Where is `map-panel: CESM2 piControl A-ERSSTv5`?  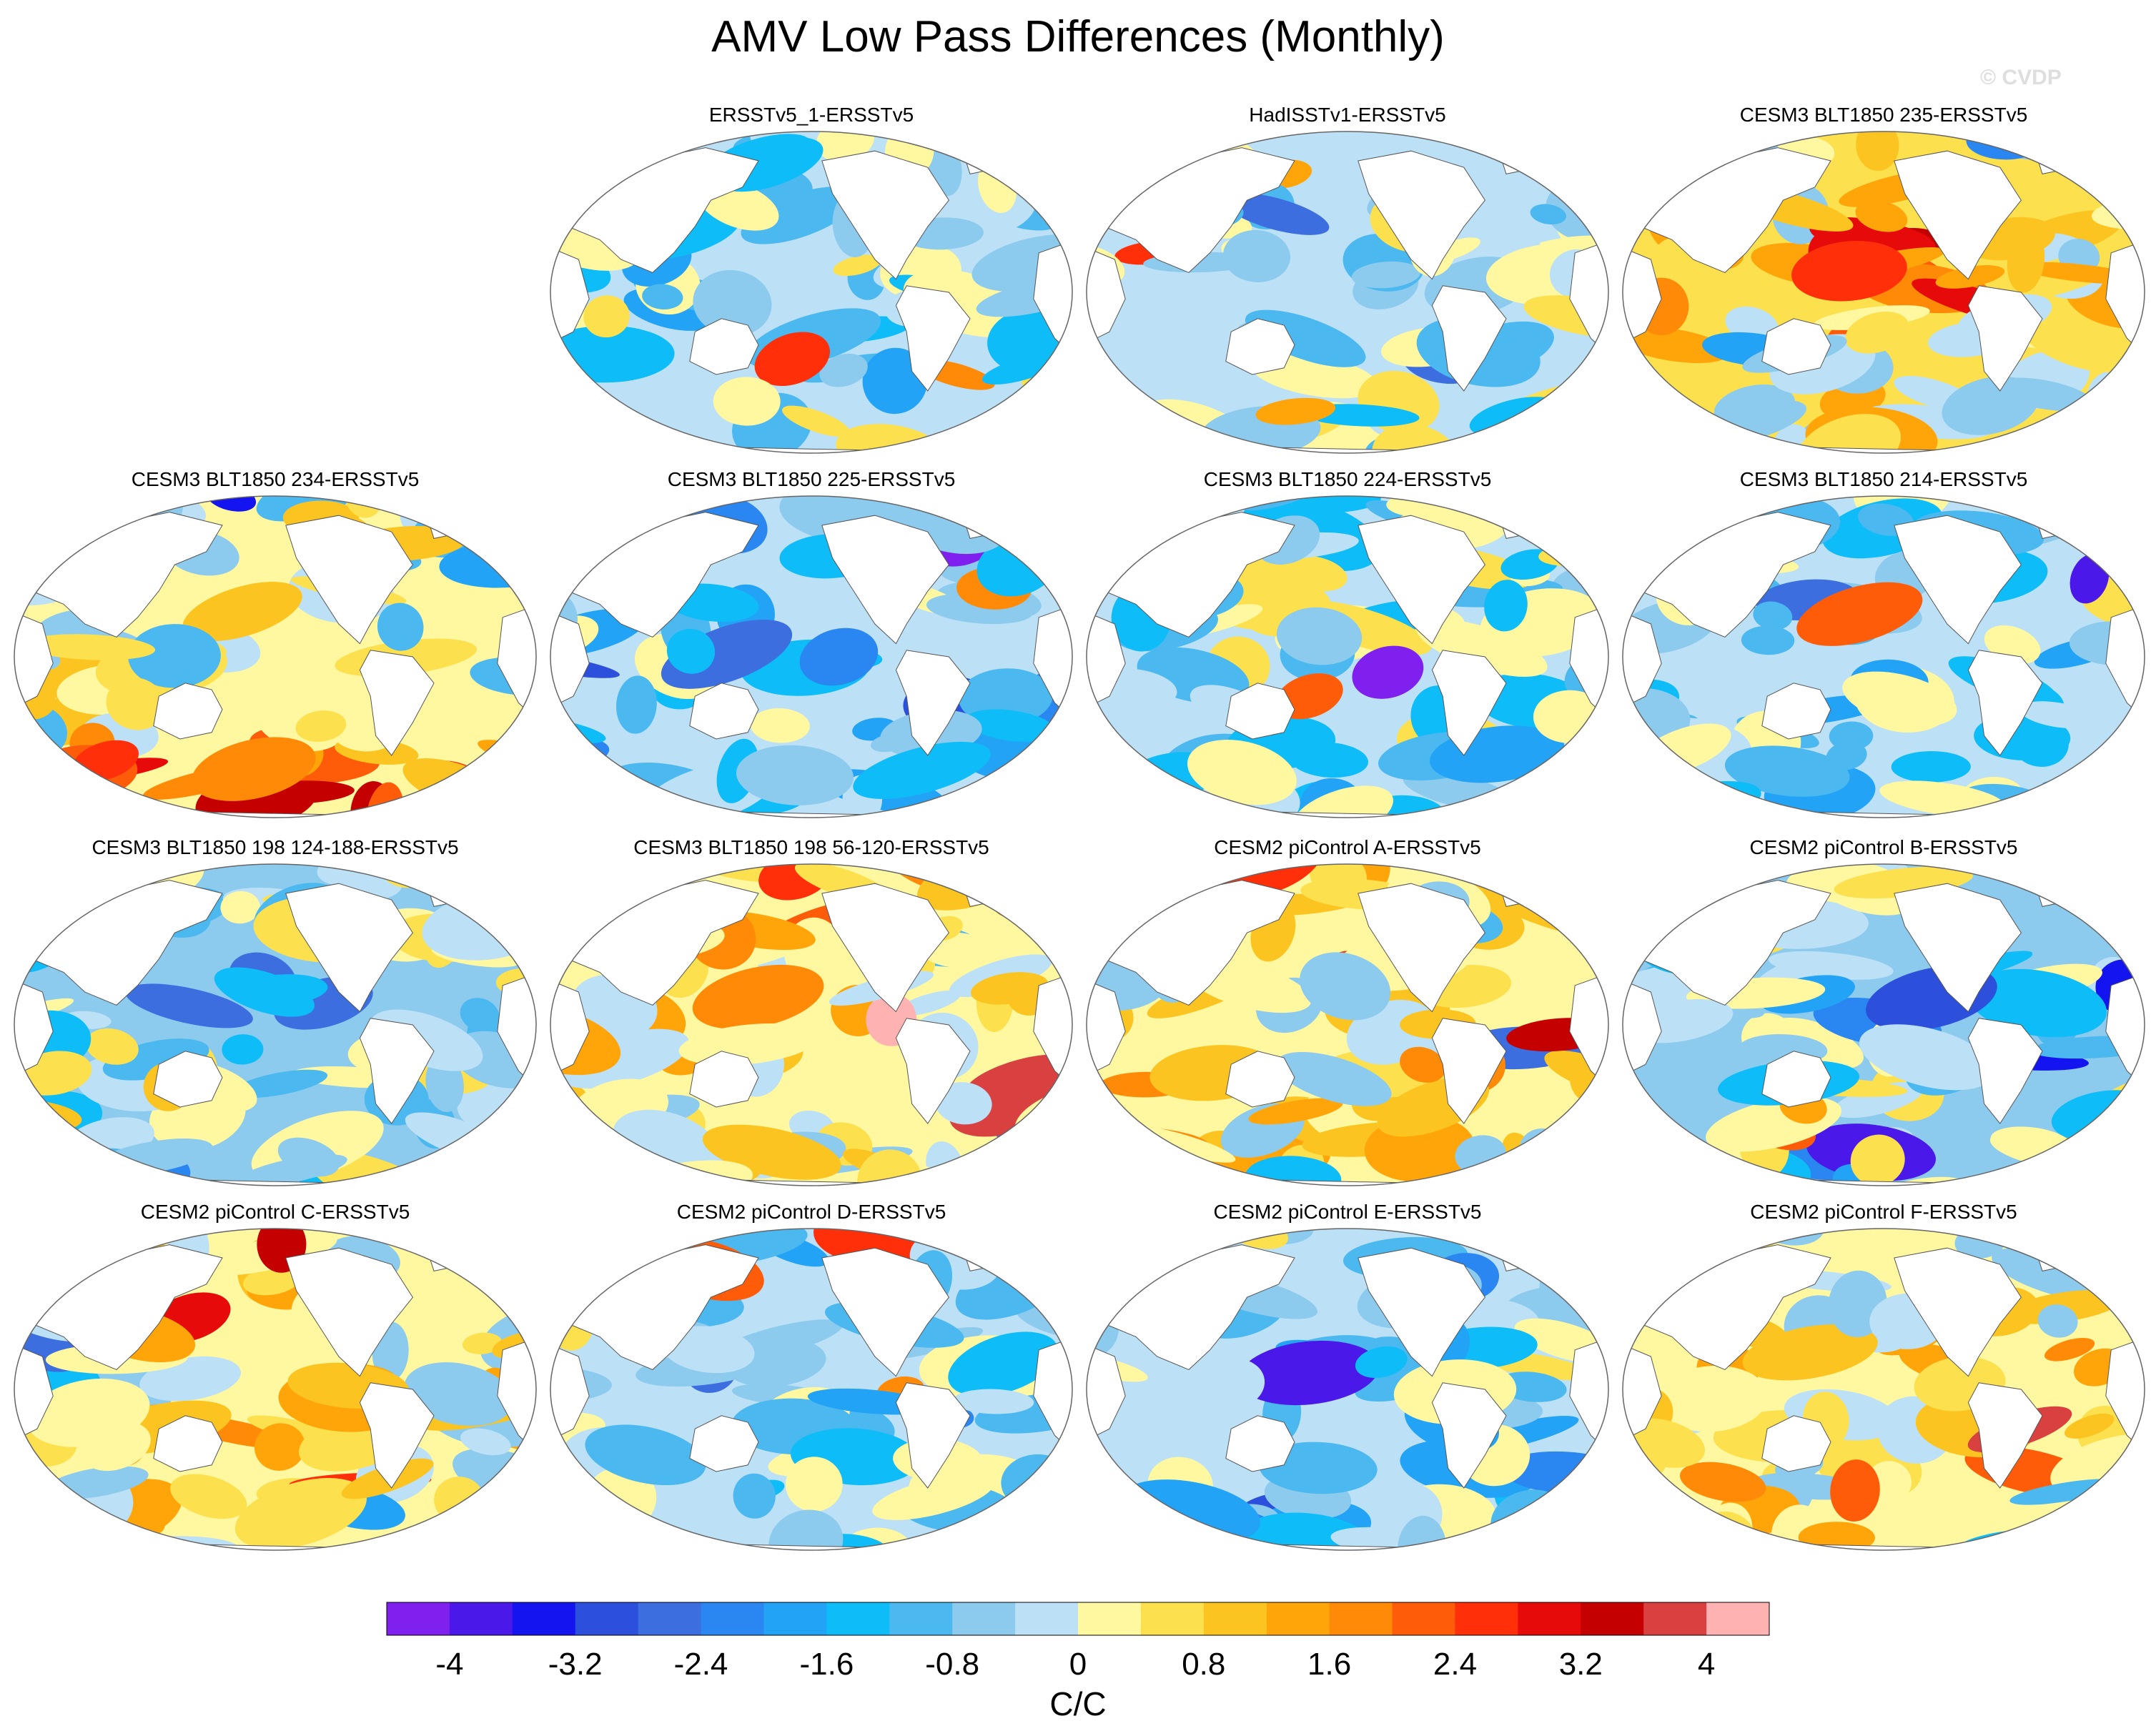 map-panel: CESM2 piControl A-ERSSTv5 is located at coordinates (1347, 1015).